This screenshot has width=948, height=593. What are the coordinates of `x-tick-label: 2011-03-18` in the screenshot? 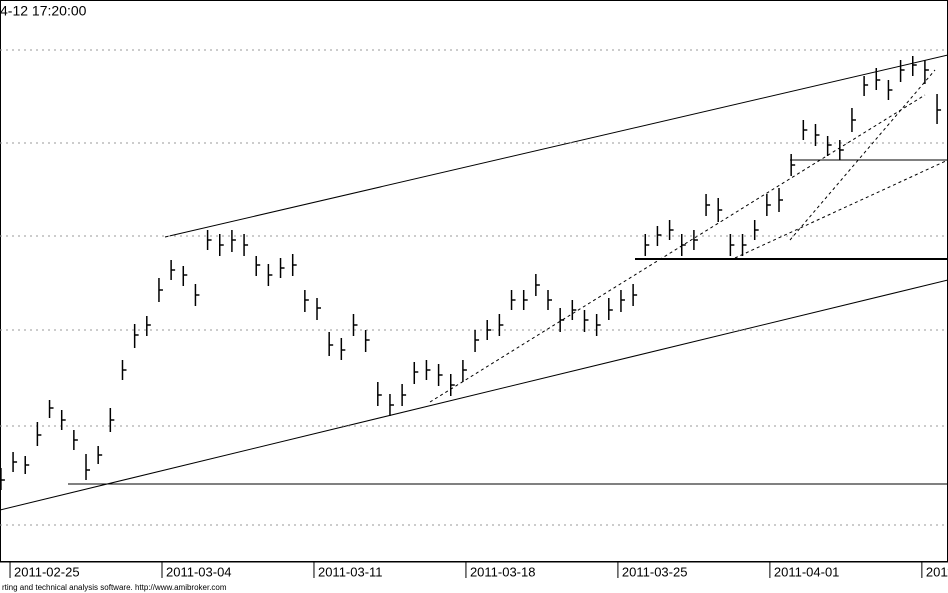 It's located at (503, 571).